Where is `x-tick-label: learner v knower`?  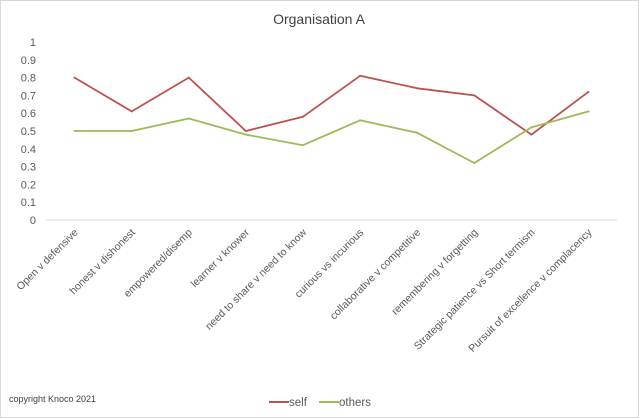
x-tick-label: learner v knower is located at coordinates (221, 258).